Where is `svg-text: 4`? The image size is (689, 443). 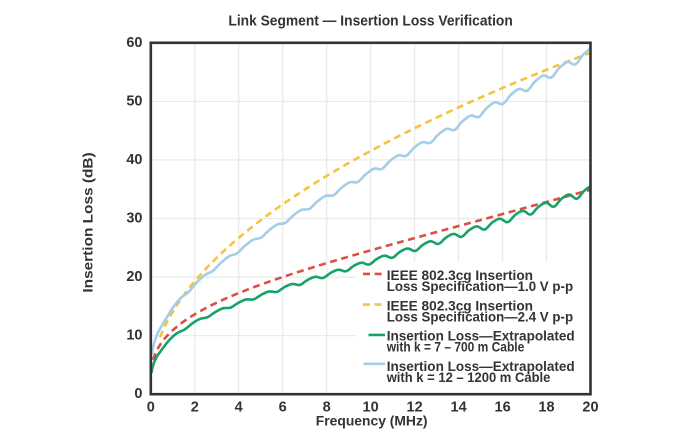 svg-text: 4 is located at coordinates (239, 408).